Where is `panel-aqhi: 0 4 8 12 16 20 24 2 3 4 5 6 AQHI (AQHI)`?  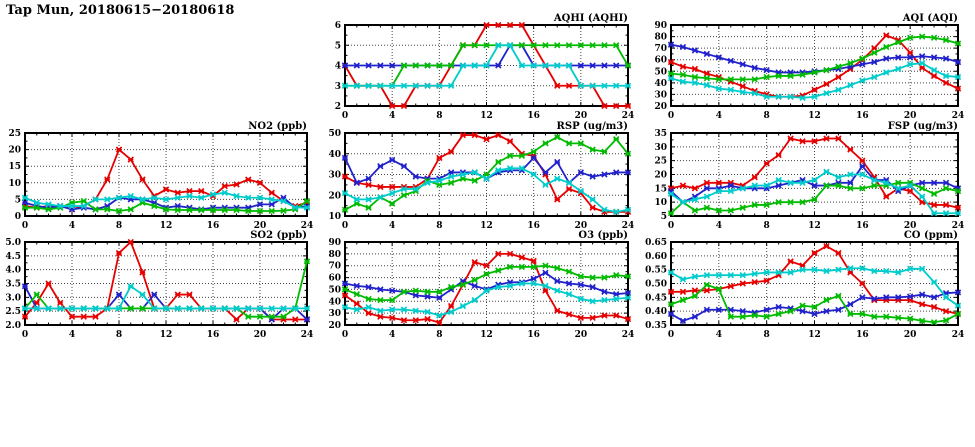 panel-aqhi: 0 4 8 12 16 20 24 2 3 4 5 6 AQHI (AQHI) is located at coordinates (485, 67).